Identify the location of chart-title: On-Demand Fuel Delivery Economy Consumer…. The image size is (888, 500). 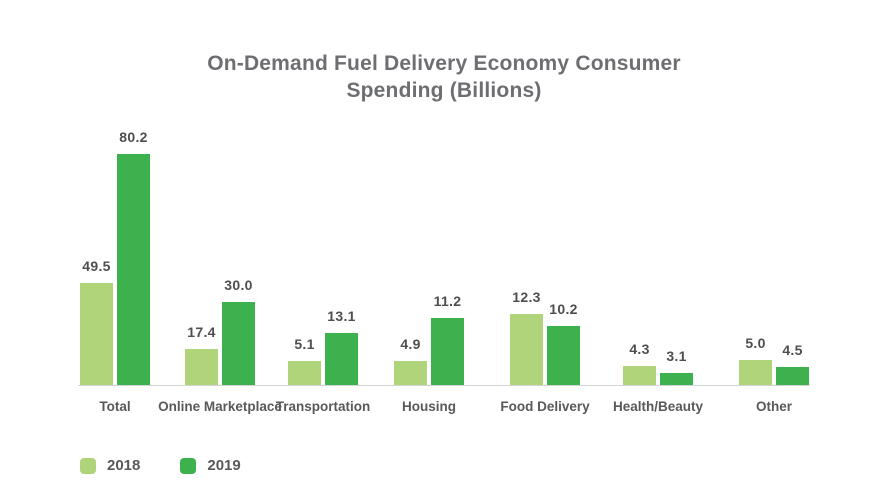
(444, 77).